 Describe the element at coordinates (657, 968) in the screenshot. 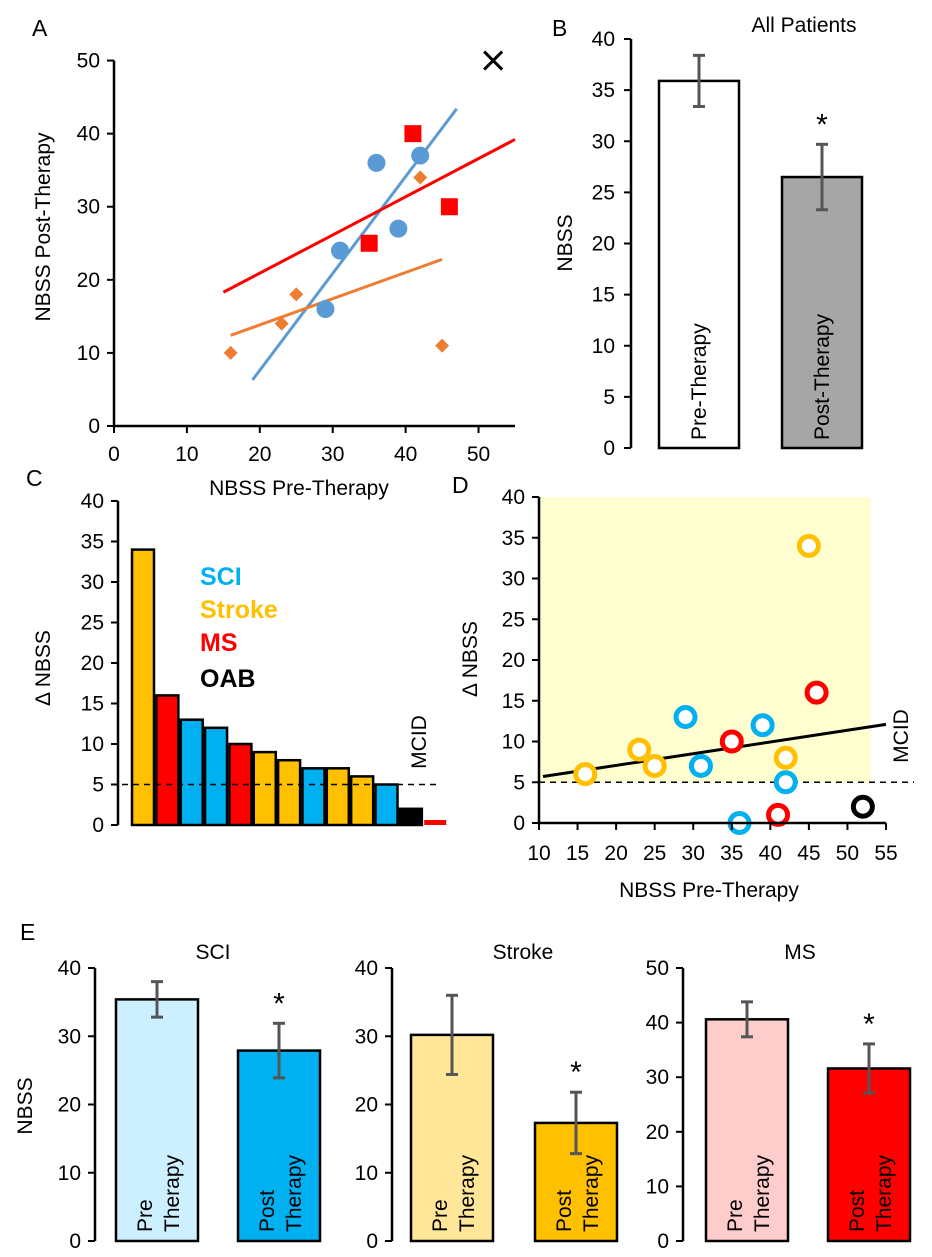

I see `panel-e-ms-y-tick-label: 50` at that location.